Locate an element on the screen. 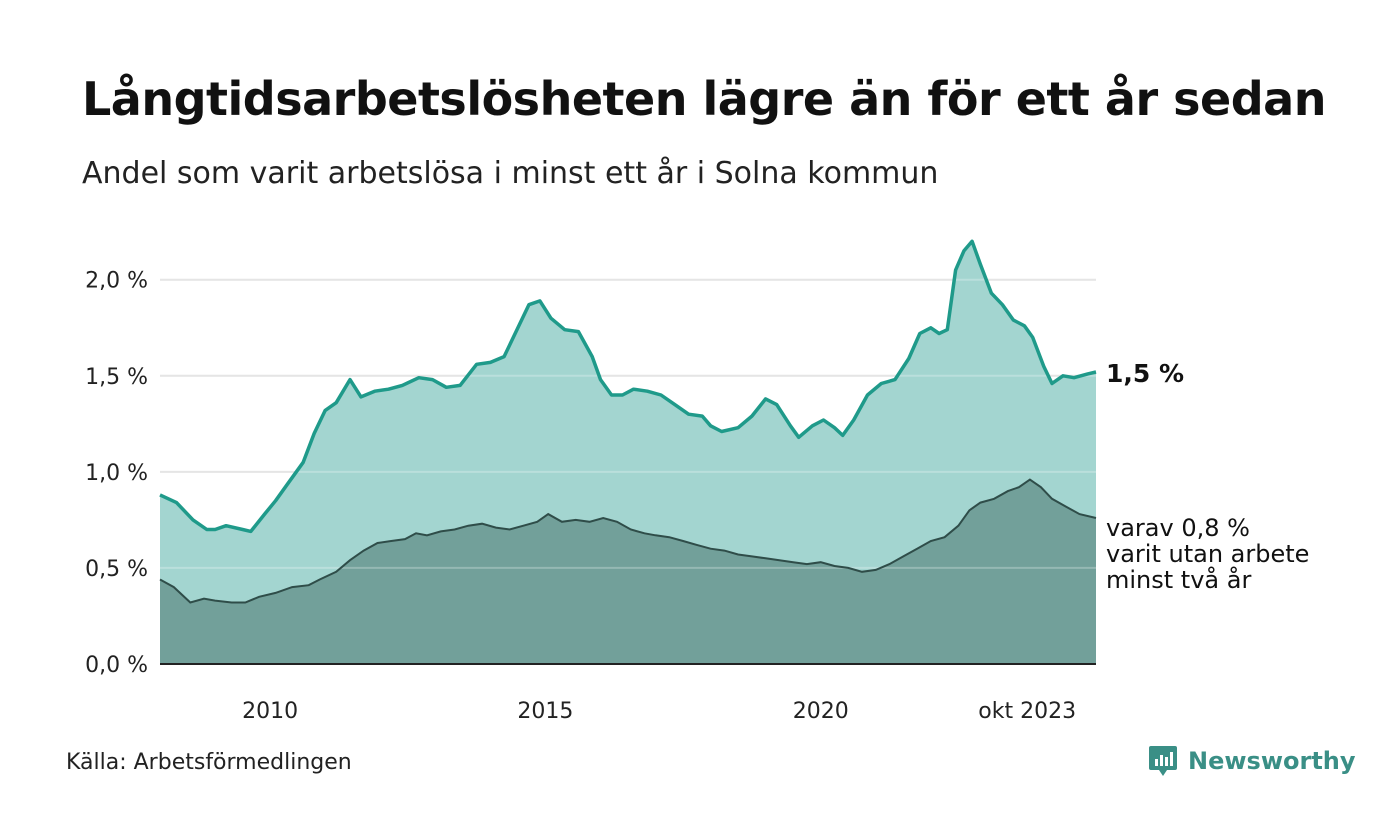 Image resolution: width=1400 pixels, height=840 pixels. source-label: Källa: Arbetsförmedlingen is located at coordinates (209, 762).